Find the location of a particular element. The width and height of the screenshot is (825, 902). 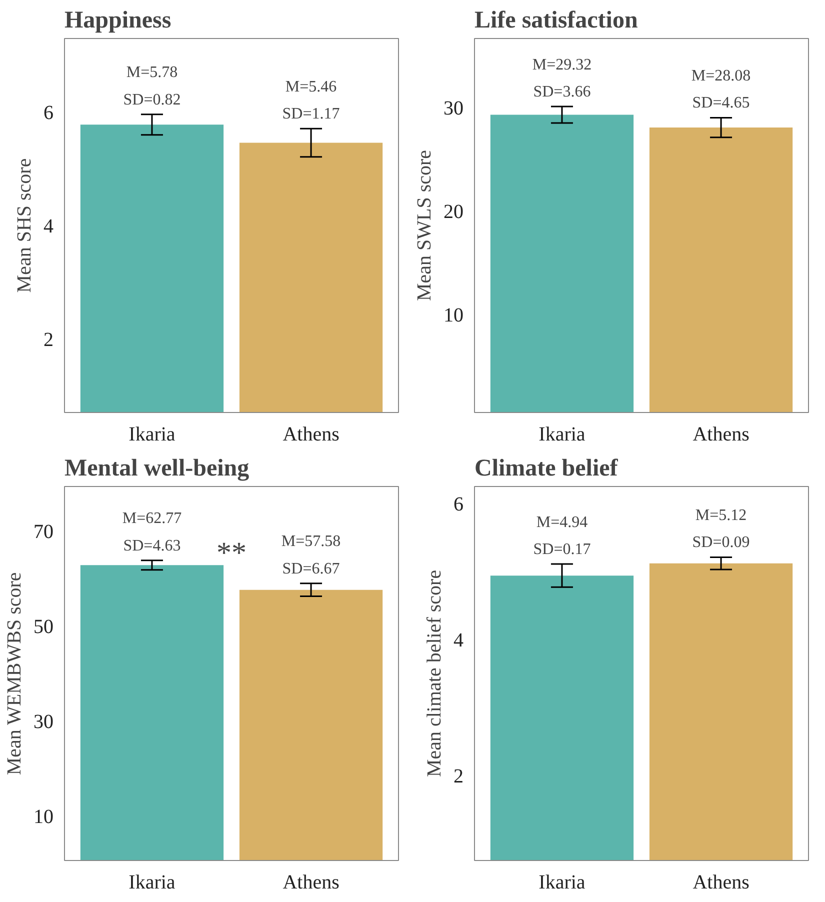

y-axis-title: Mean SWLS score is located at coordinates (425, 226).